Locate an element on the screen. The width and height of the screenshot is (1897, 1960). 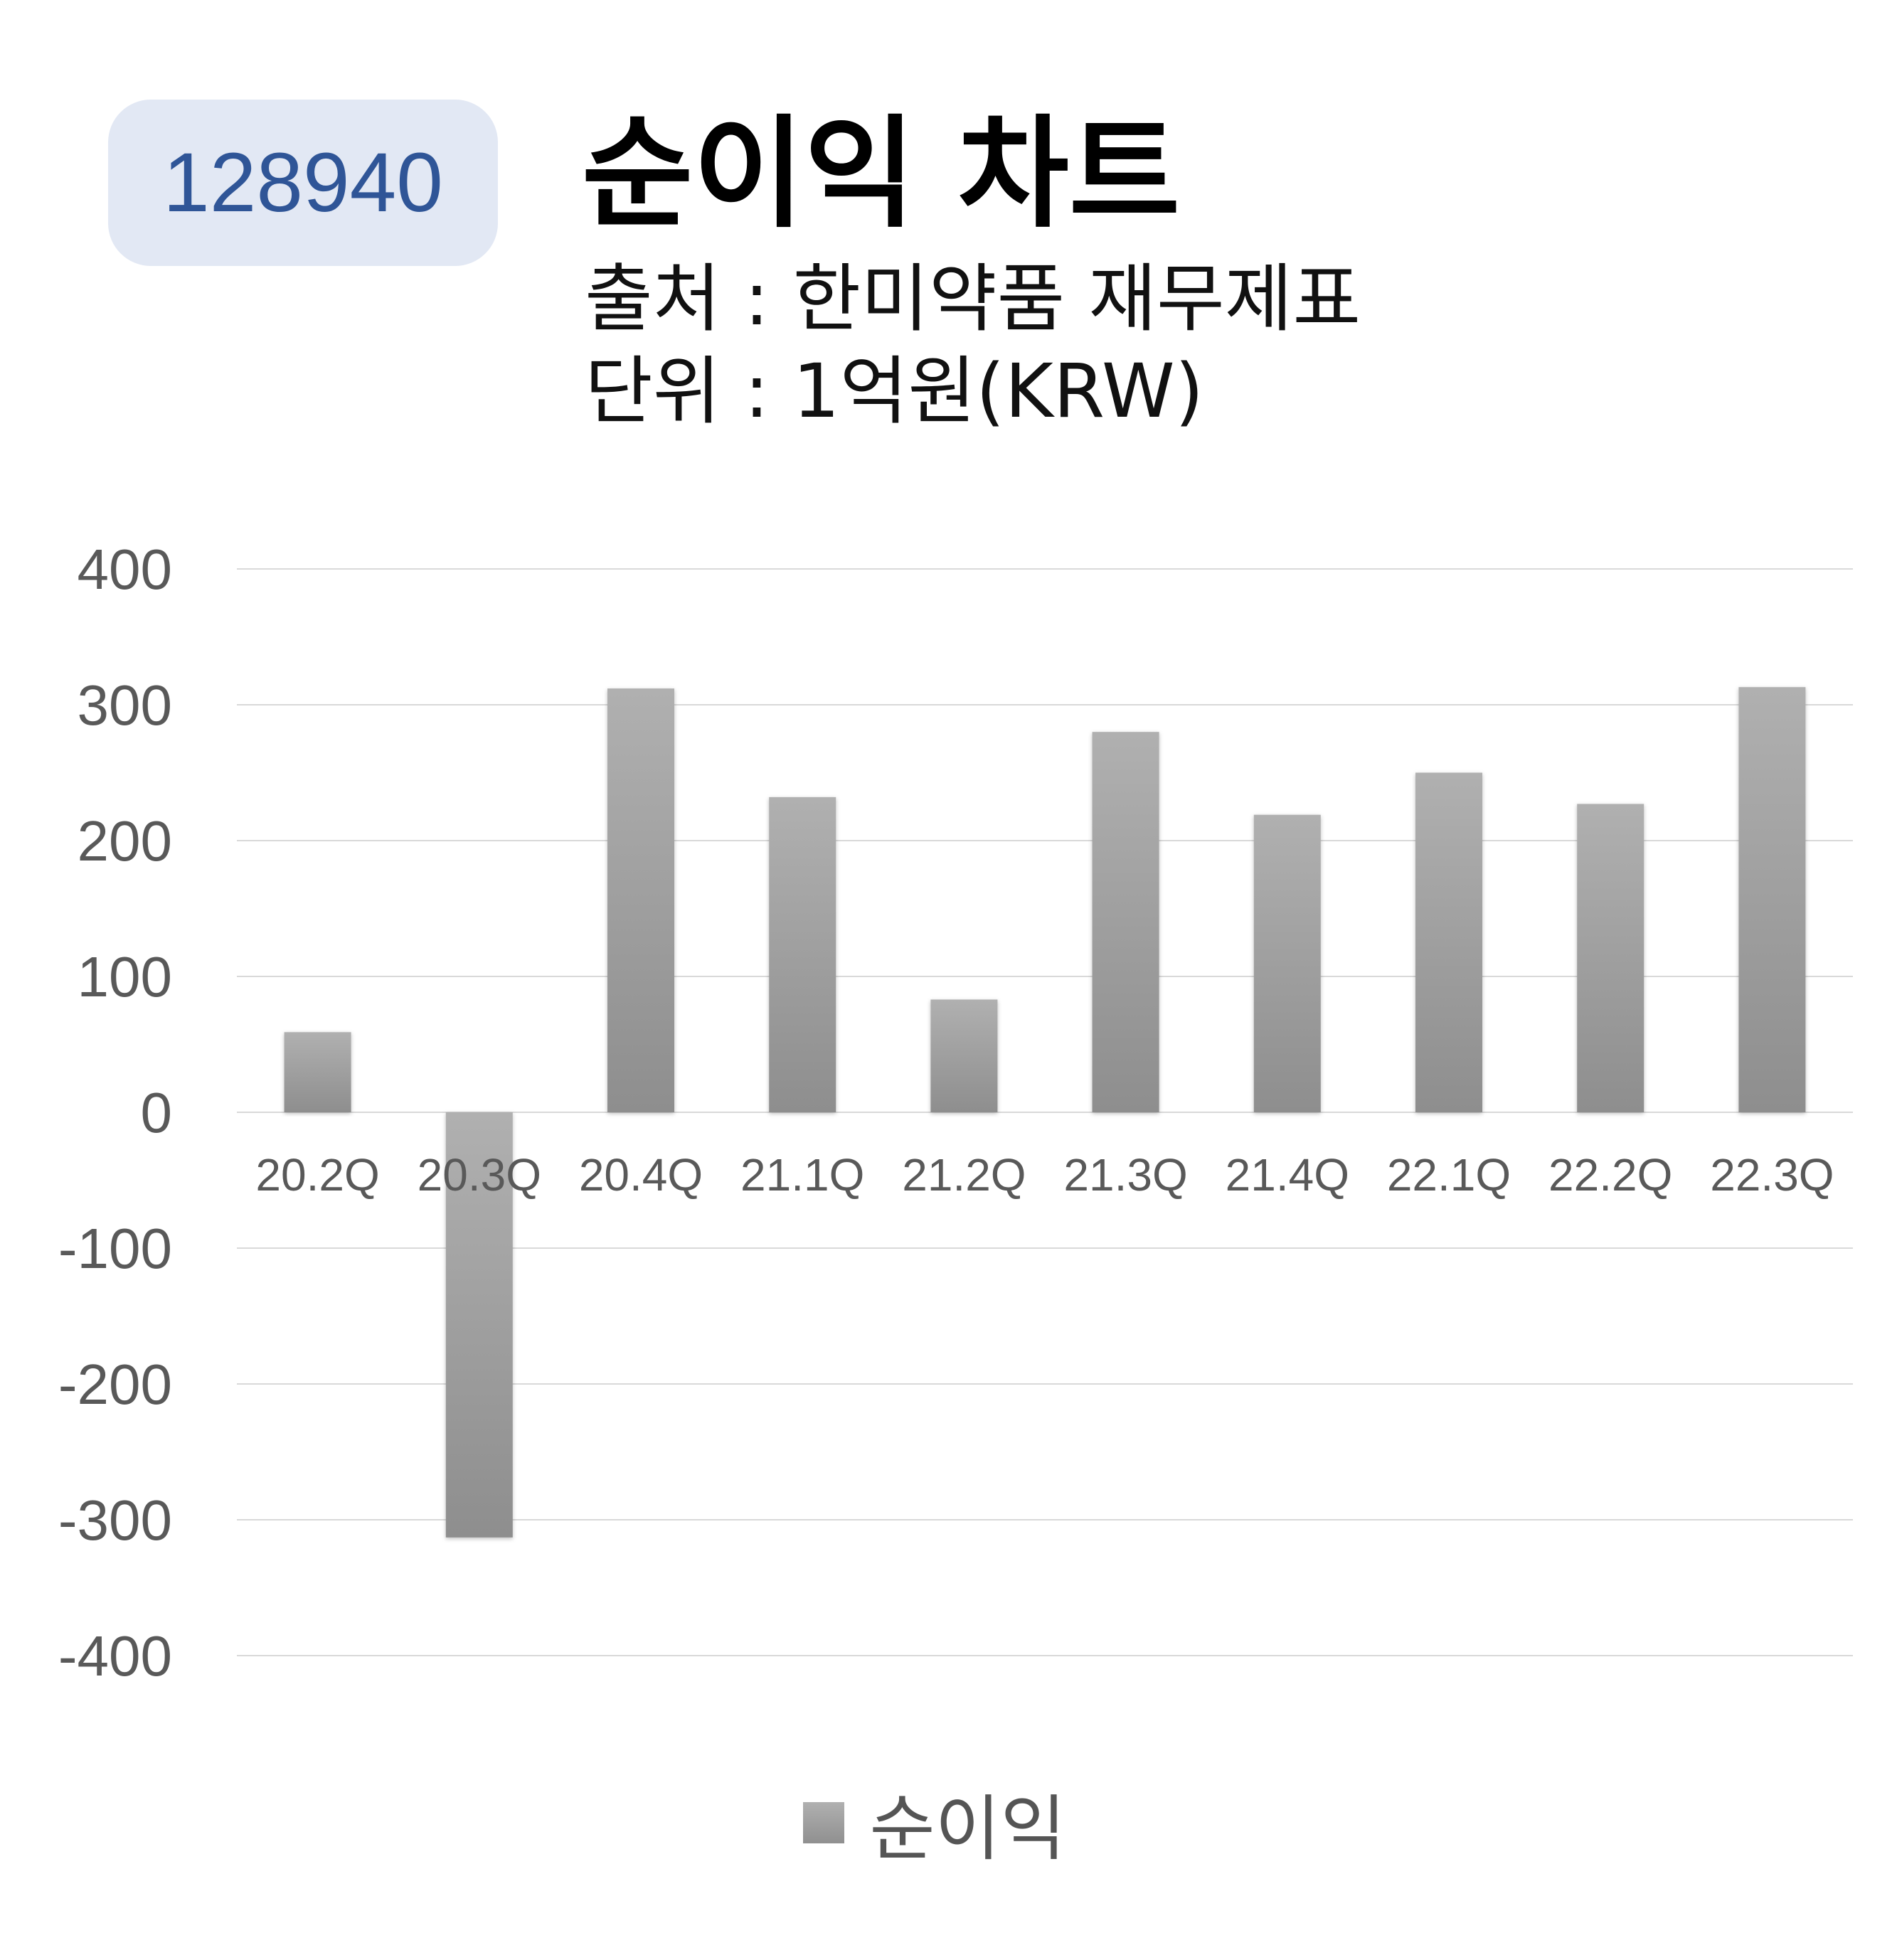
x-tick-label: 21.2Q is located at coordinates (964, 1174).